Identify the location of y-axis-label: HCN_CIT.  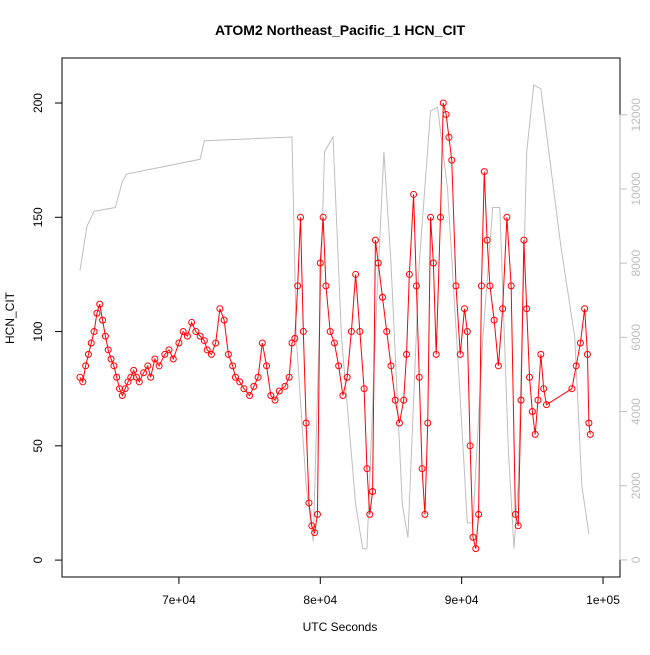
(10, 317).